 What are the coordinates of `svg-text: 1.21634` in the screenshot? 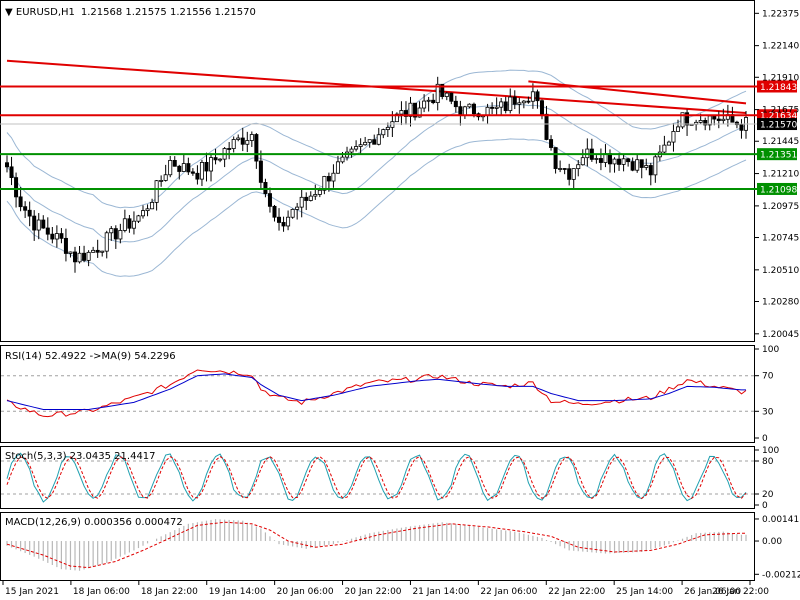 It's located at (778, 117).